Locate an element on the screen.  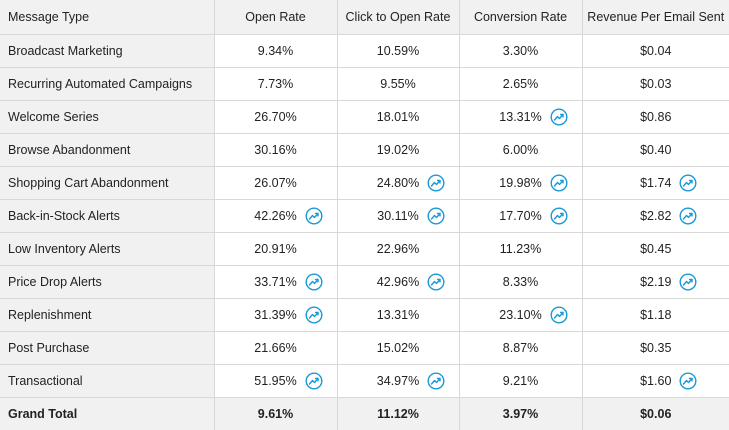
cell-value: 8.87% is located at coordinates (520, 348).